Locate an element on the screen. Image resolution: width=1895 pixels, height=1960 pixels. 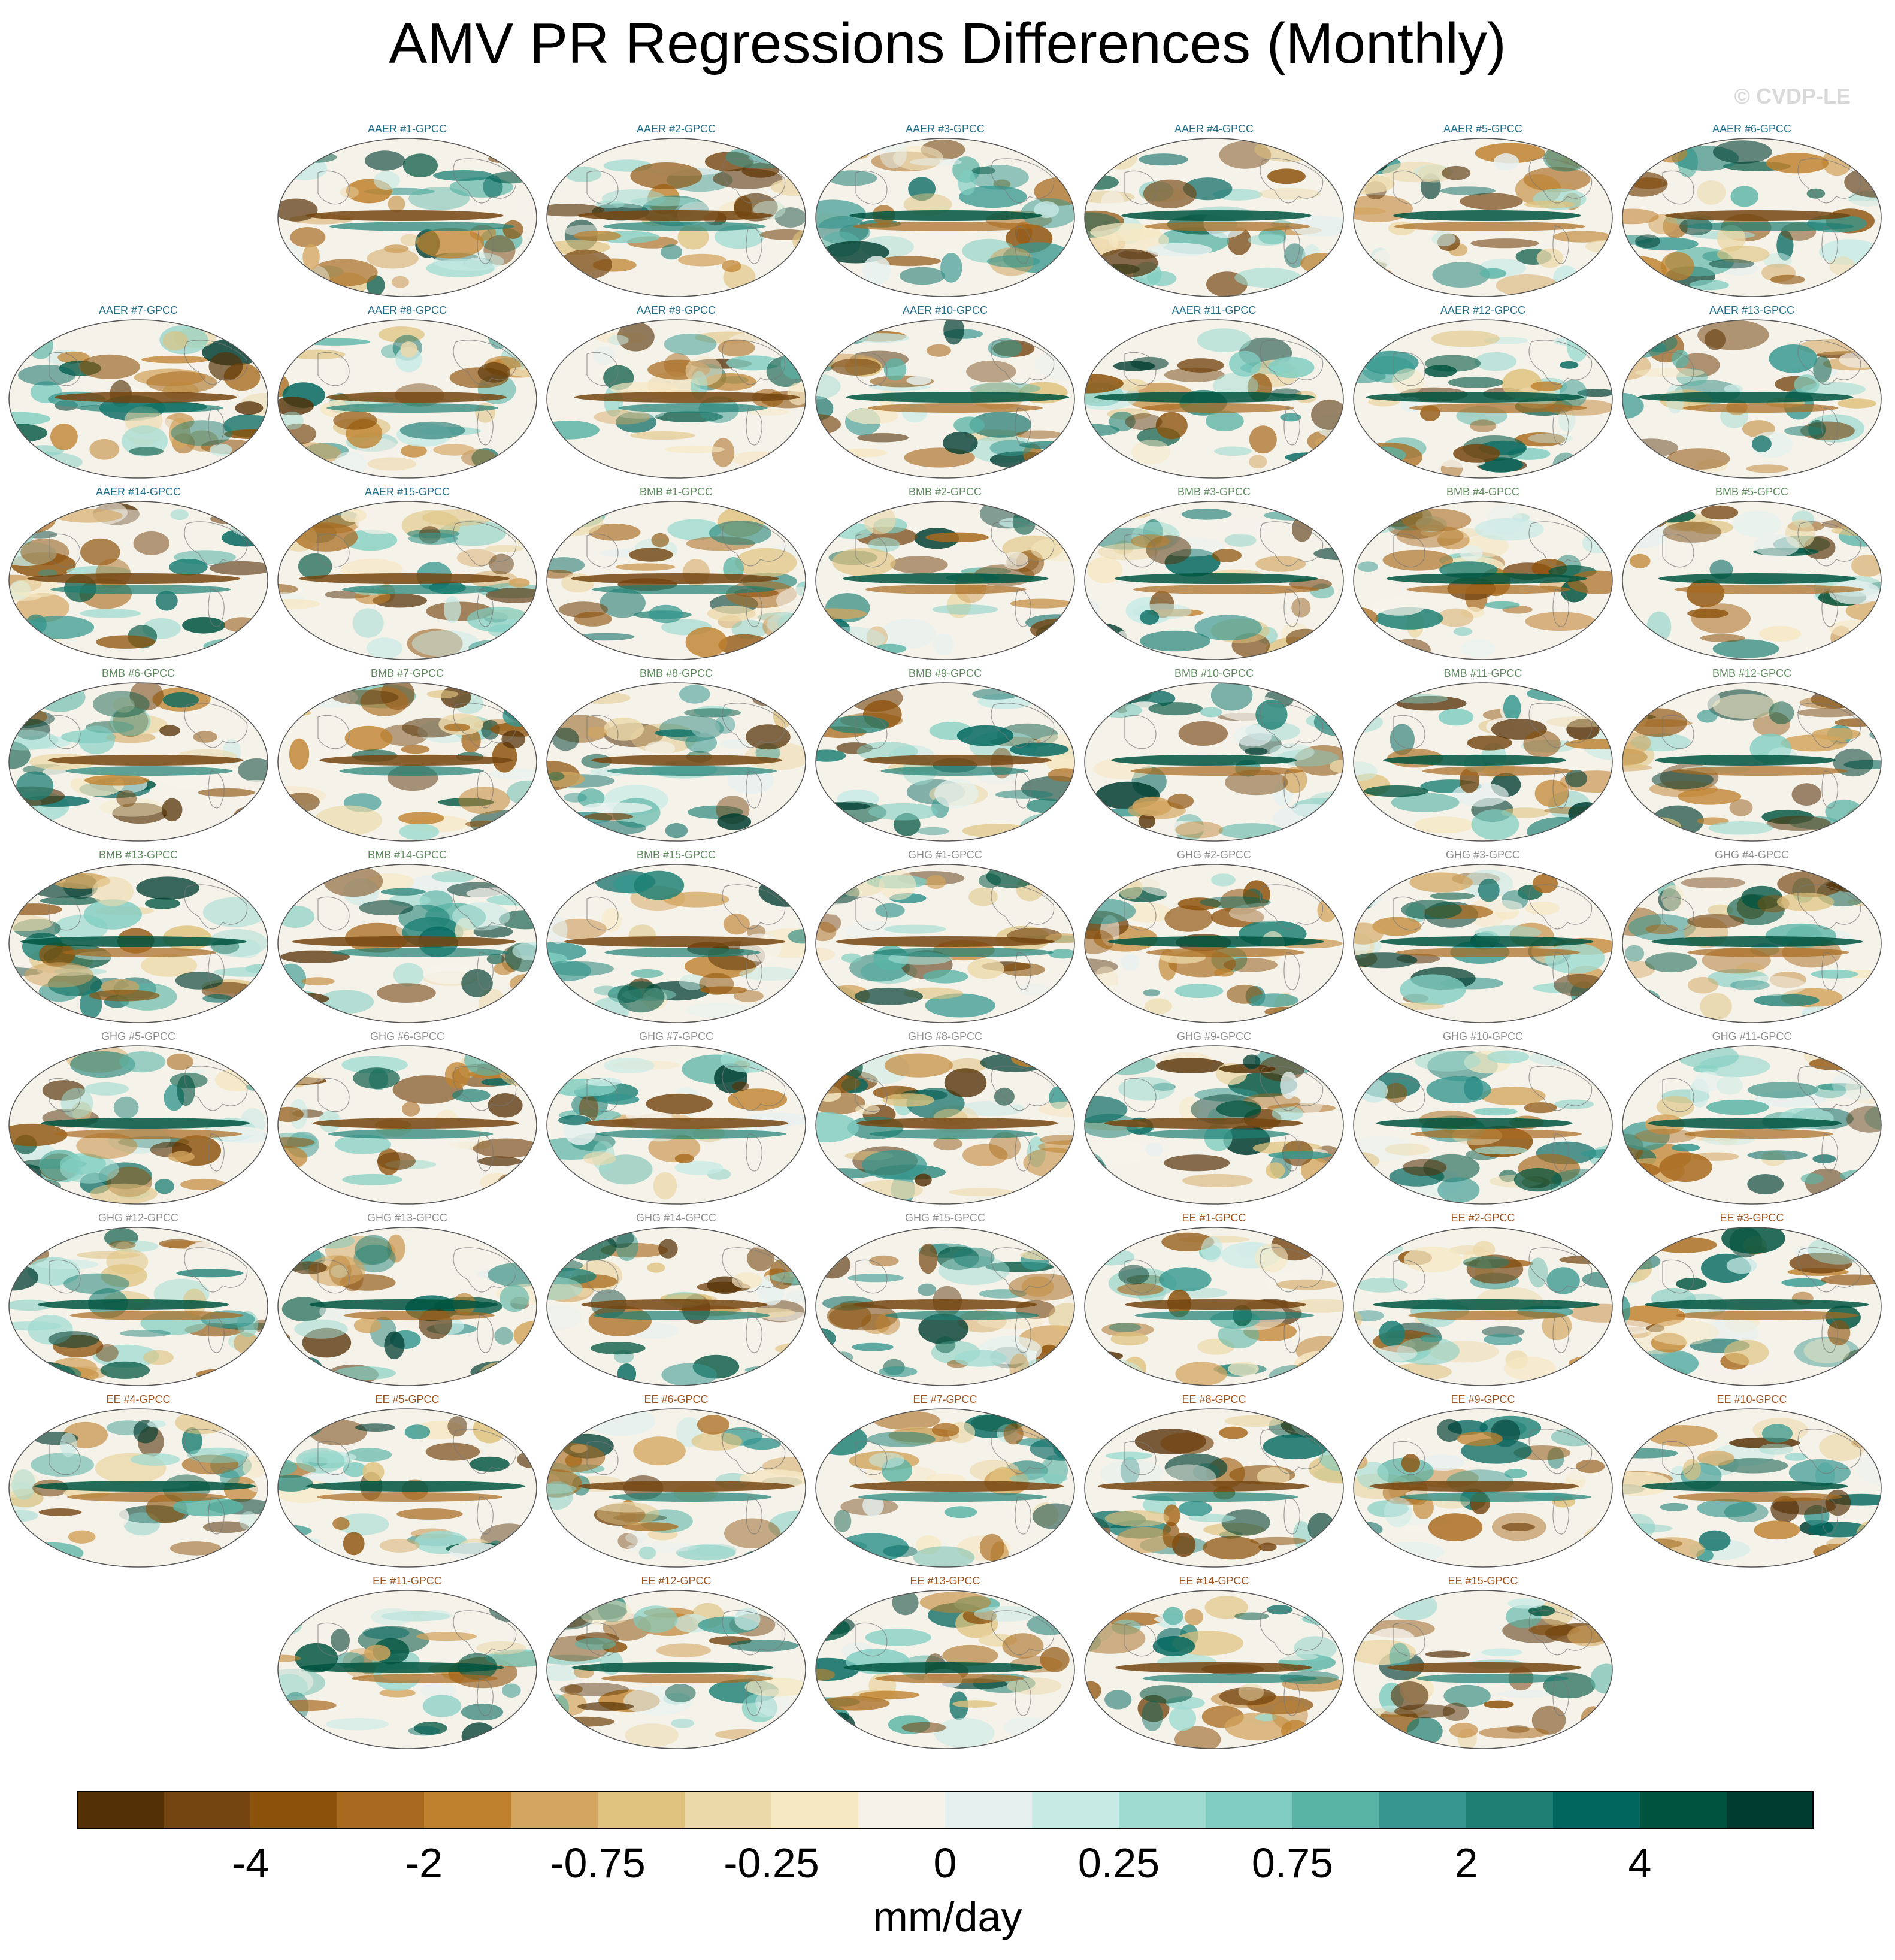
map-panel: BMB #15-GPCC is located at coordinates (676, 938).